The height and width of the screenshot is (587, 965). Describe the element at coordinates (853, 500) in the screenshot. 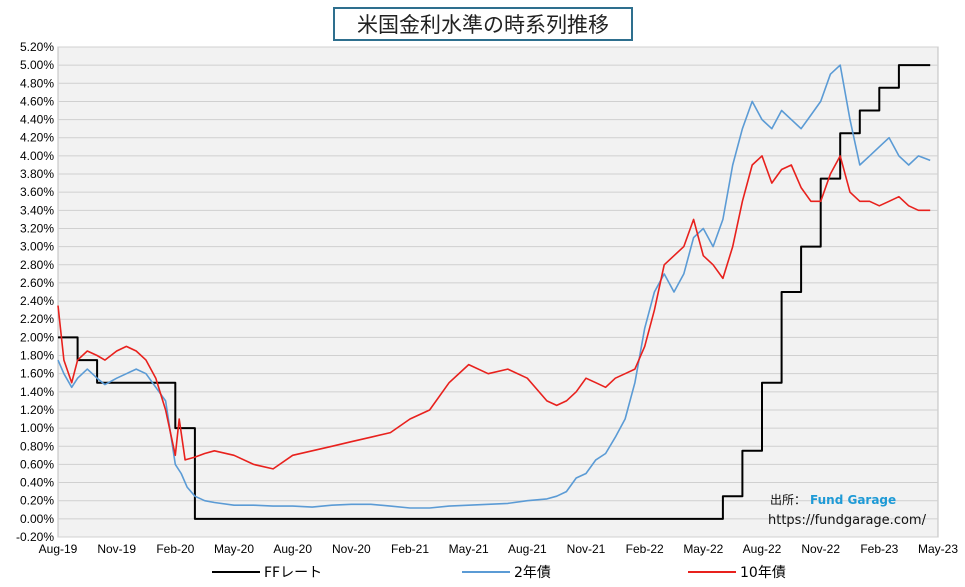

I see `source-brand: Fund Garage` at that location.